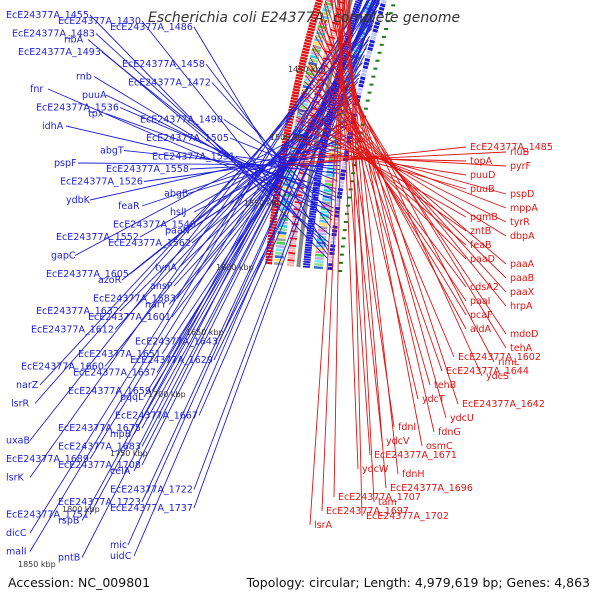  I want to click on right-gene-label: rimL, so click(509, 362).